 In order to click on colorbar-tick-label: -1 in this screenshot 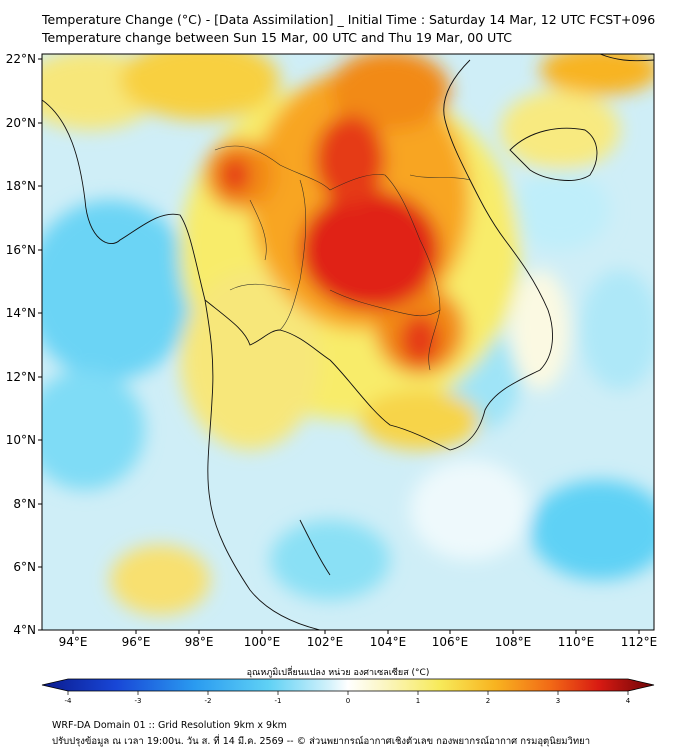, I will do `click(278, 701)`.